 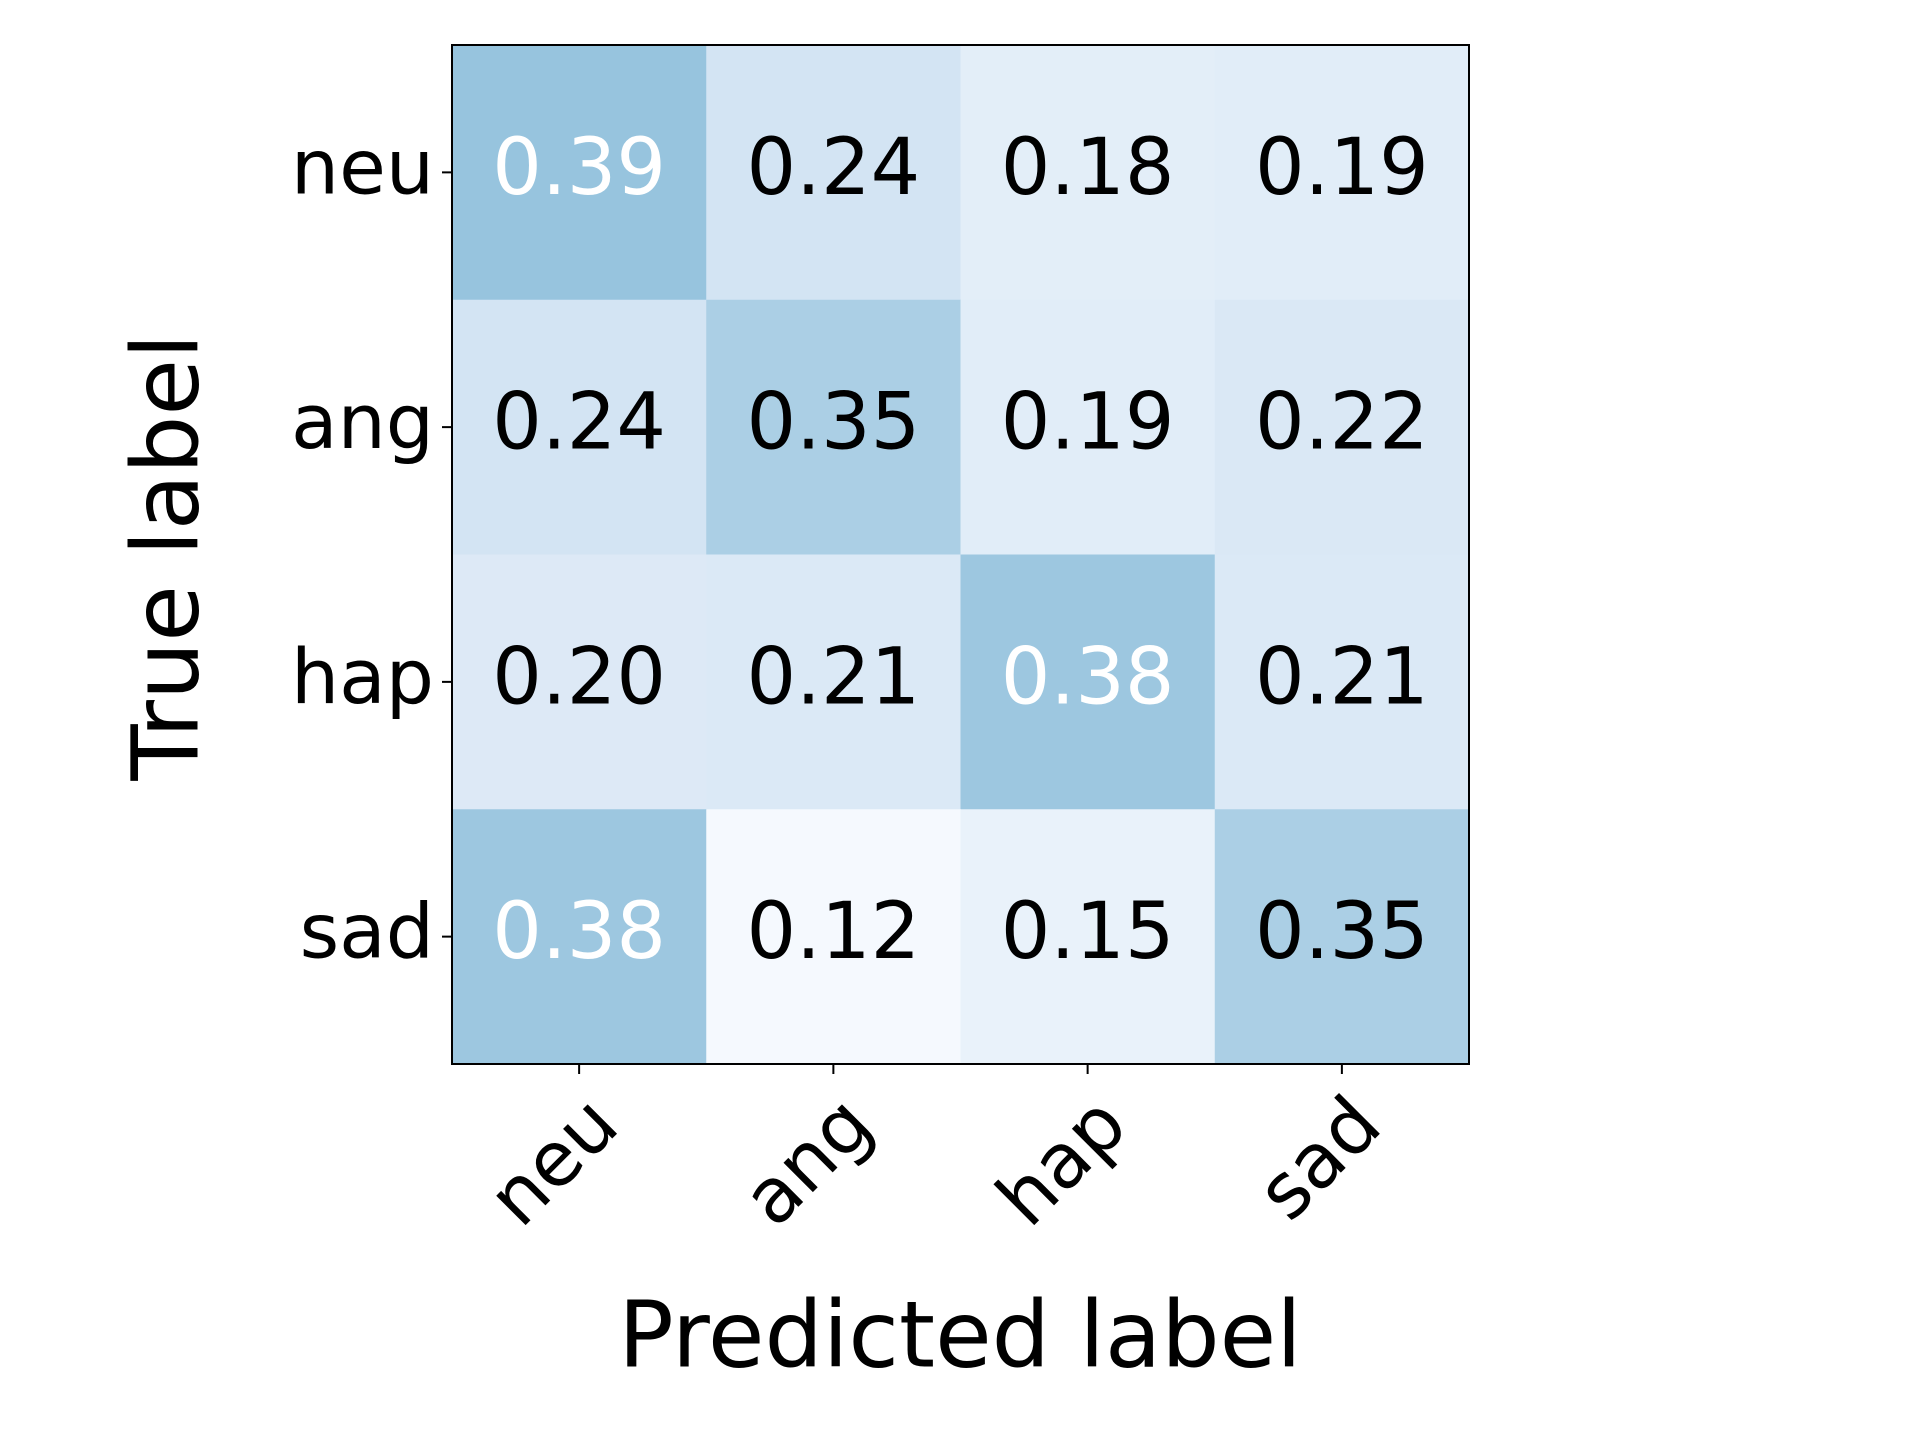 I want to click on cell-label: 0.15, so click(x=1088, y=932).